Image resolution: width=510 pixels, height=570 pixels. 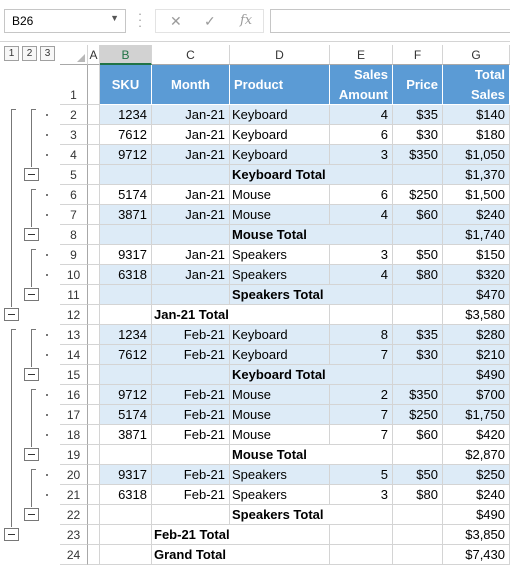 What do you see at coordinates (311, 235) in the screenshot?
I see `subtotal-label: Mouse Total` at bounding box center [311, 235].